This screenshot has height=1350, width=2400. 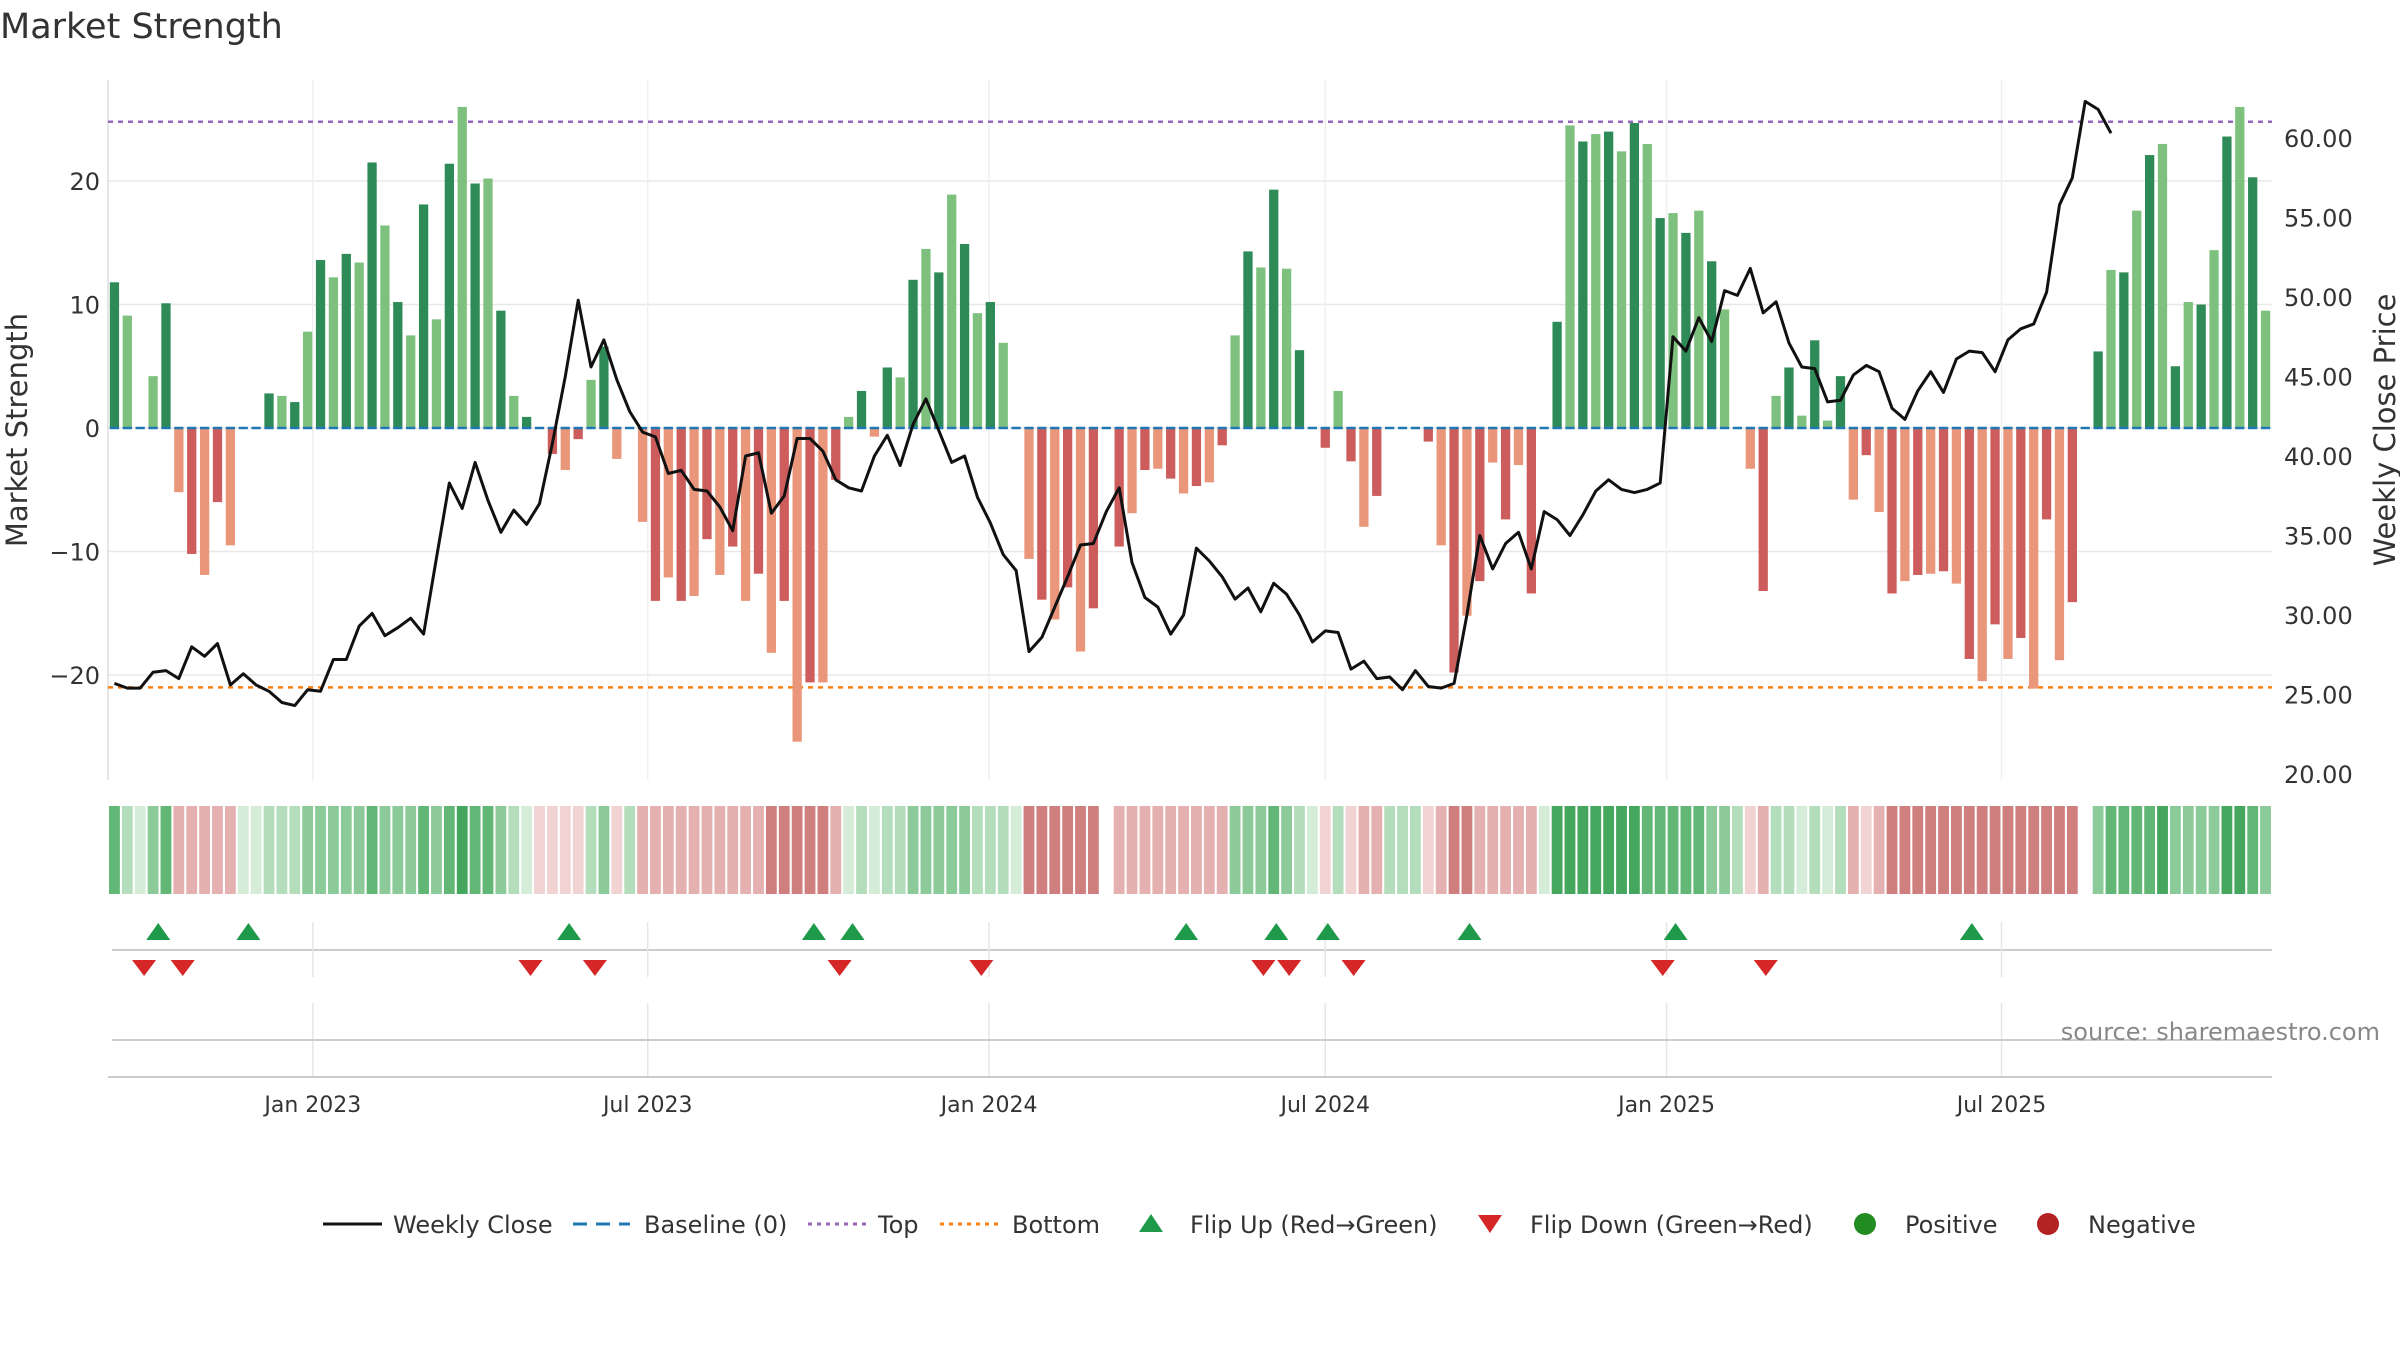 What do you see at coordinates (2384, 430) in the screenshot?
I see `y2-axis-label: Weekly Close Price` at bounding box center [2384, 430].